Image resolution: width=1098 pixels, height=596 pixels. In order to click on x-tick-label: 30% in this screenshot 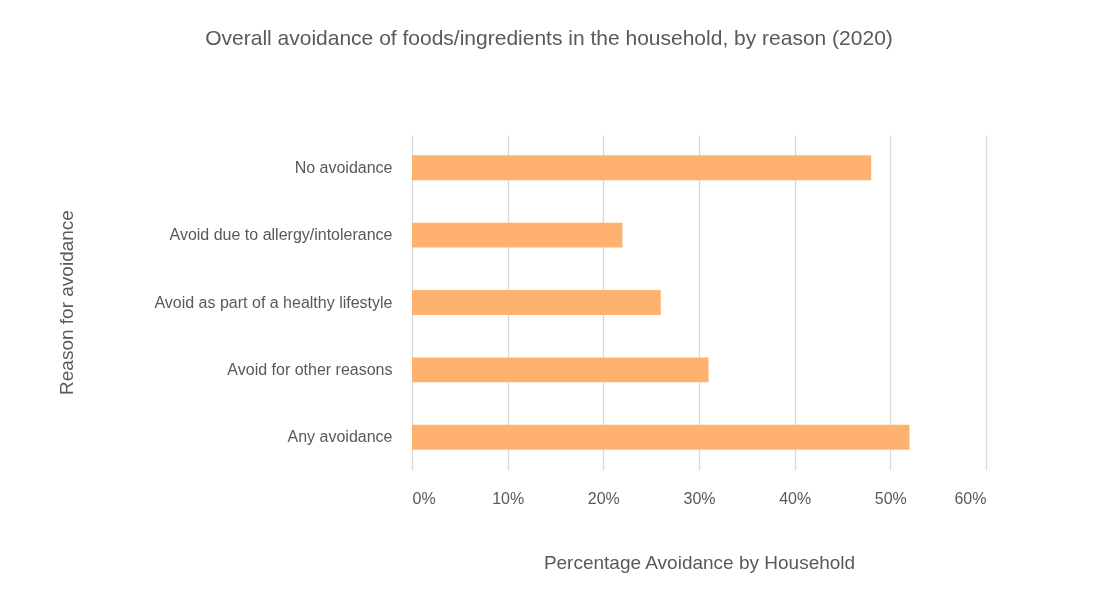, I will do `click(699, 498)`.